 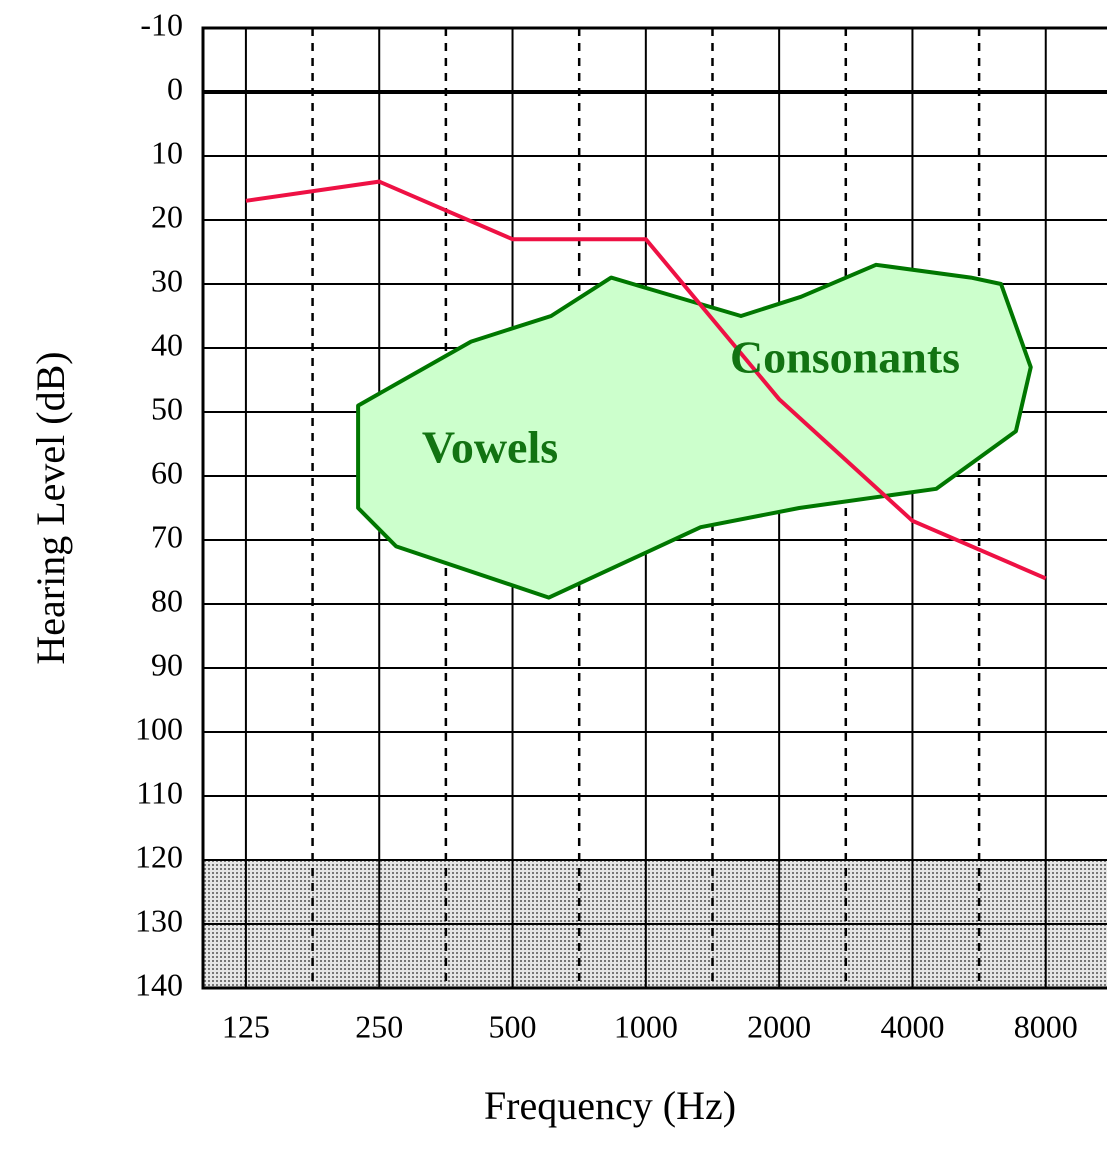 I want to click on y-tick-label: 40, so click(x=167, y=344).